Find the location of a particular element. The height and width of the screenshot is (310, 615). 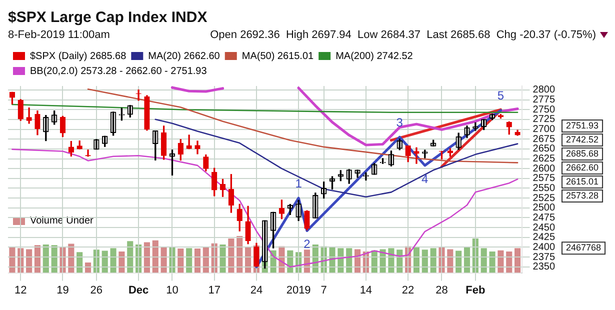

legend-label: $SPX (Daily) 2685.68 is located at coordinates (78, 56).